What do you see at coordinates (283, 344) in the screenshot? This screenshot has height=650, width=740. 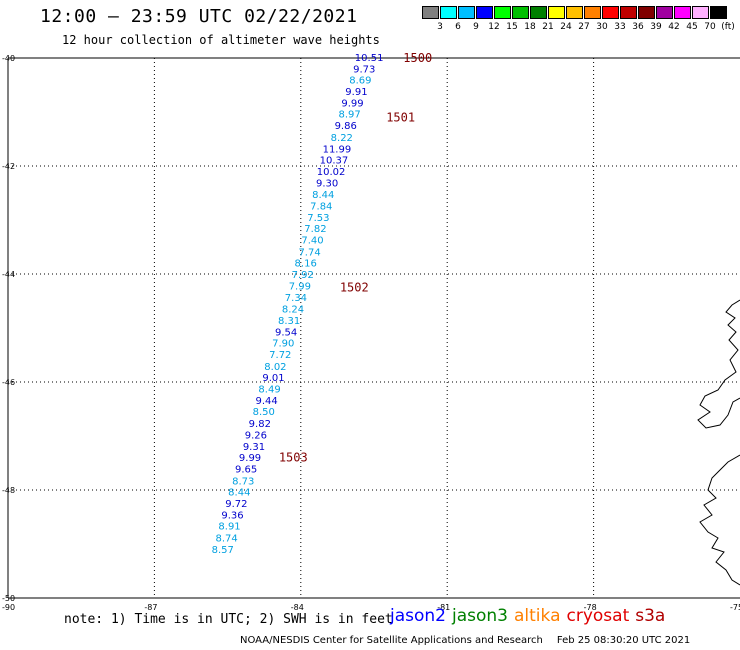 I see `swh-label: 7.90` at bounding box center [283, 344].